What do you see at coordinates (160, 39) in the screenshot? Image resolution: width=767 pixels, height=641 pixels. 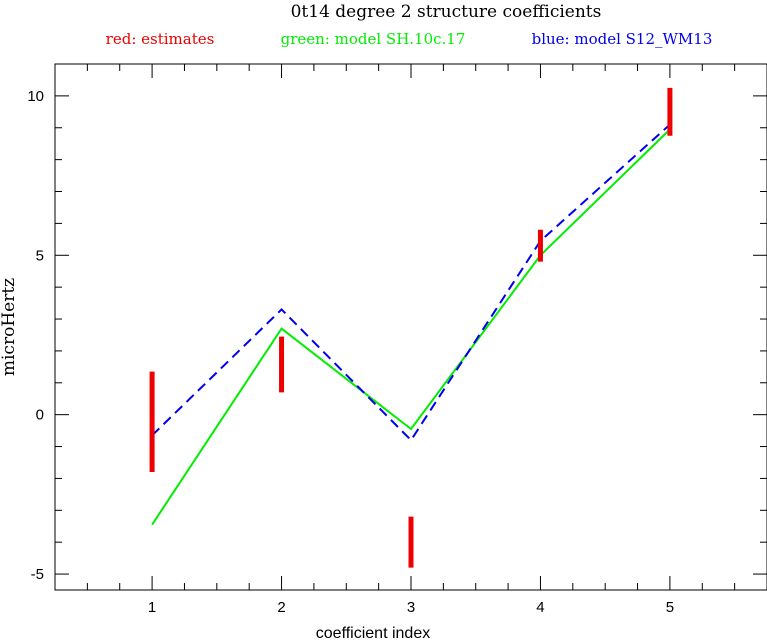 I see `legend-item-1: red: estimates` at bounding box center [160, 39].